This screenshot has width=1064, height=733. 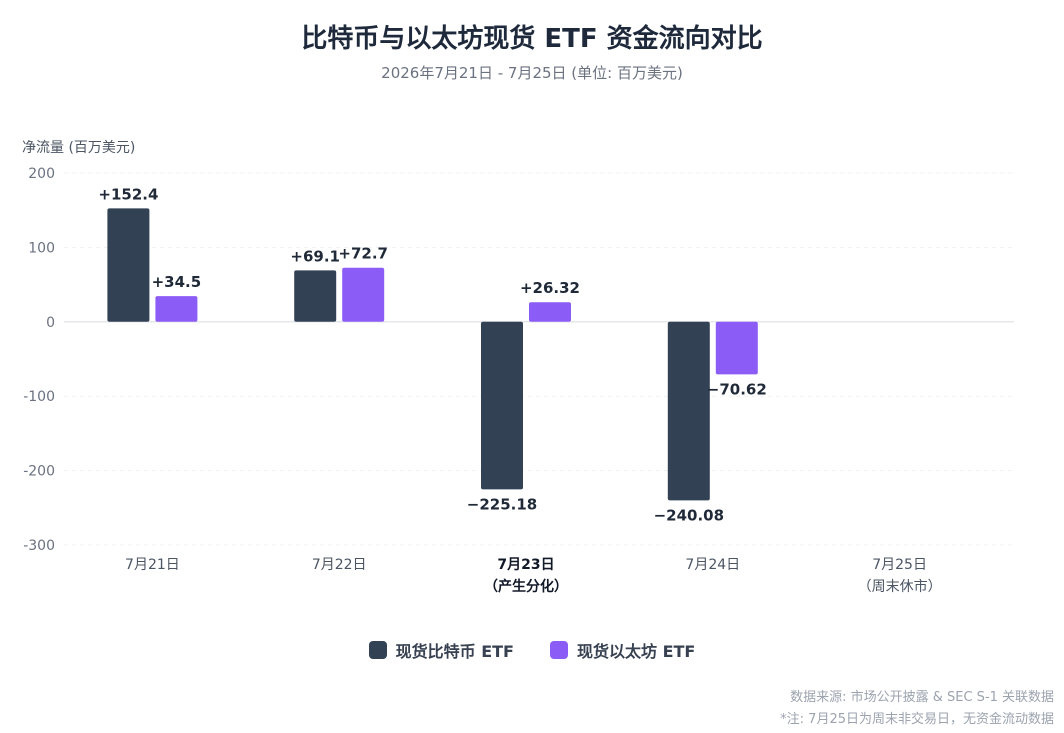 What do you see at coordinates (532, 39) in the screenshot?
I see `chart-title: 比特币与以太坊现货 ETF 资金流向对比` at bounding box center [532, 39].